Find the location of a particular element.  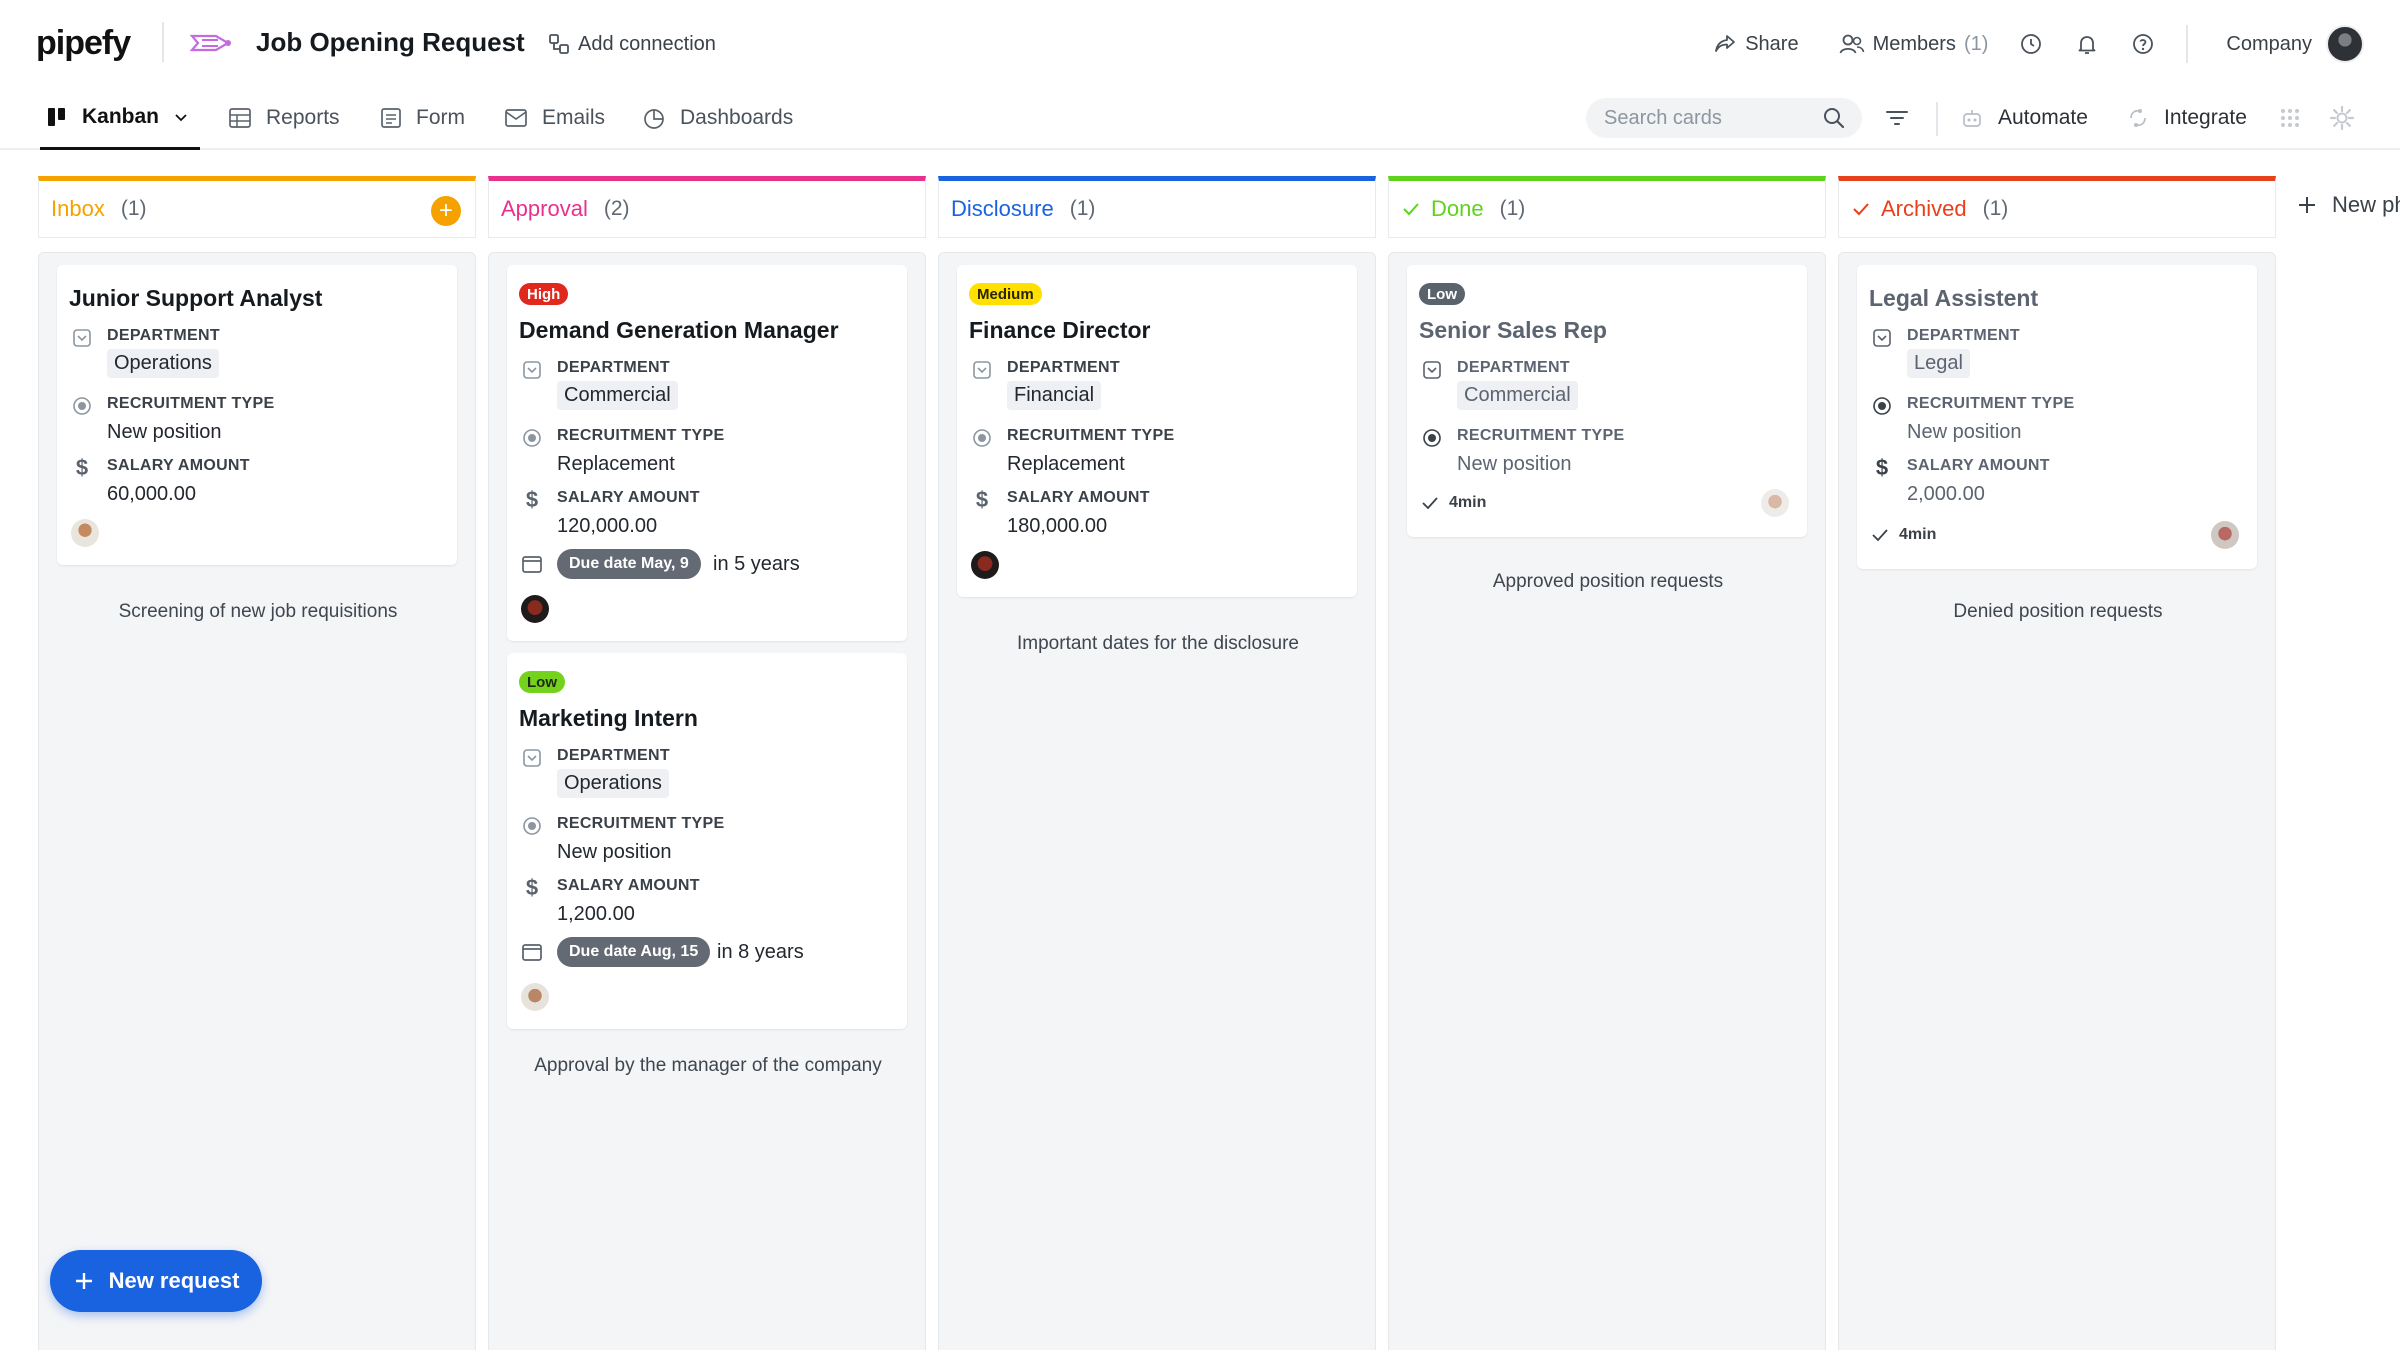

help-button is located at coordinates (2143, 44).